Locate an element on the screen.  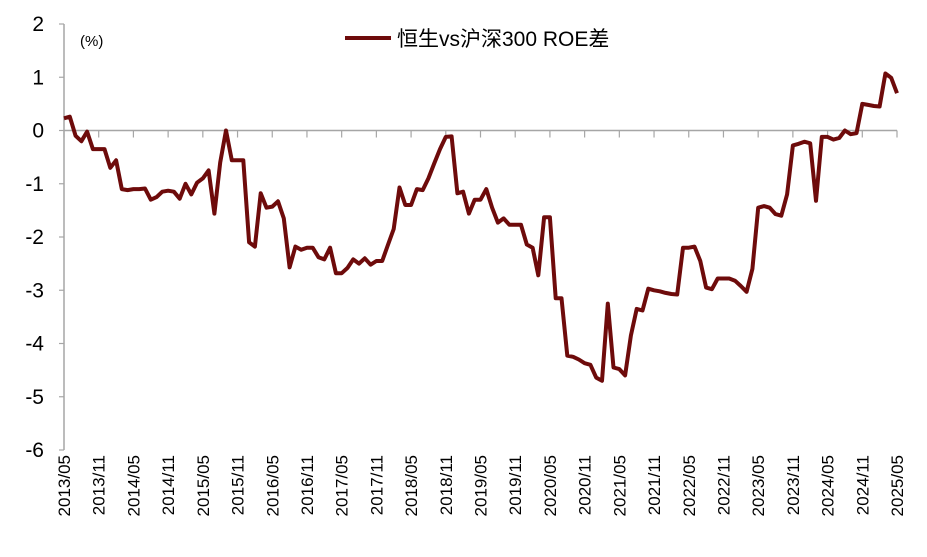
y-tick-label: -5 is located at coordinates (34, 397).